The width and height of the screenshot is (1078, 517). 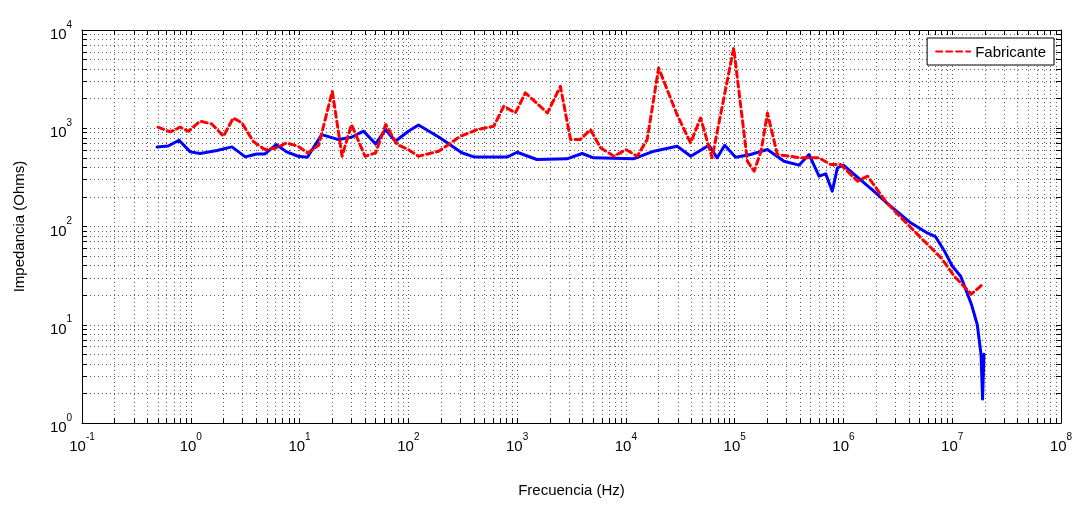 I want to click on x-axis-title: Frecuencia (Hz), so click(x=571, y=489).